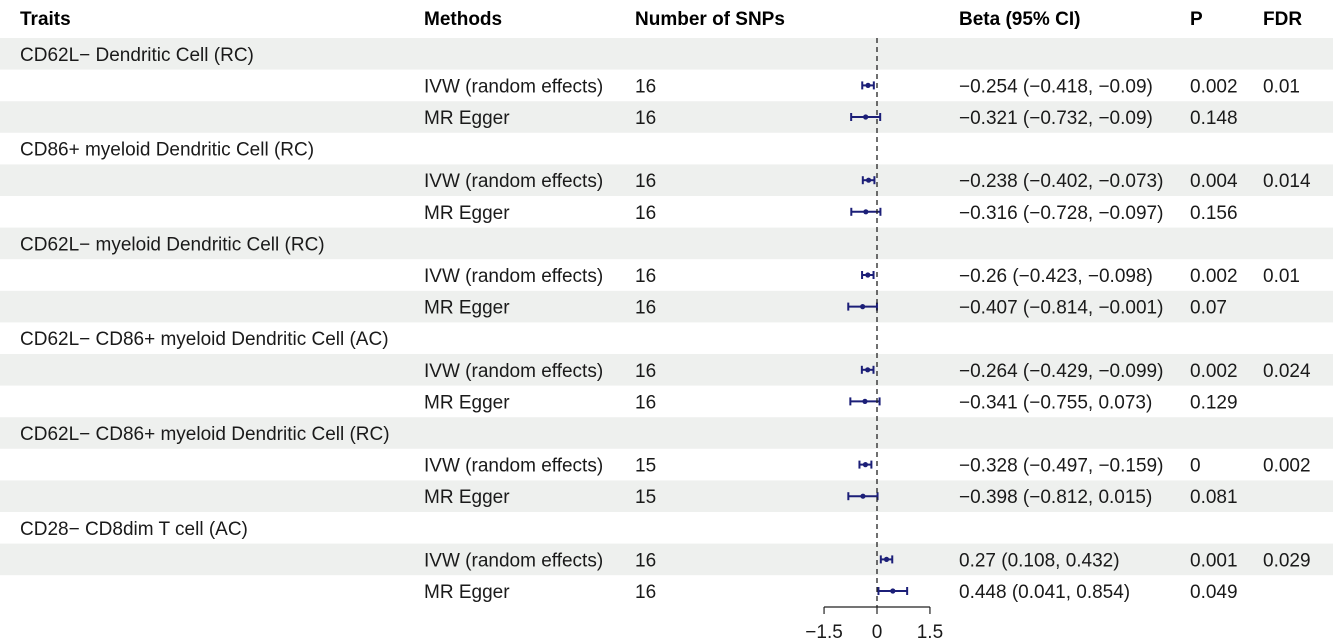 This screenshot has width=1333, height=644. I want to click on header-nsnps: Number of SNPs, so click(710, 19).